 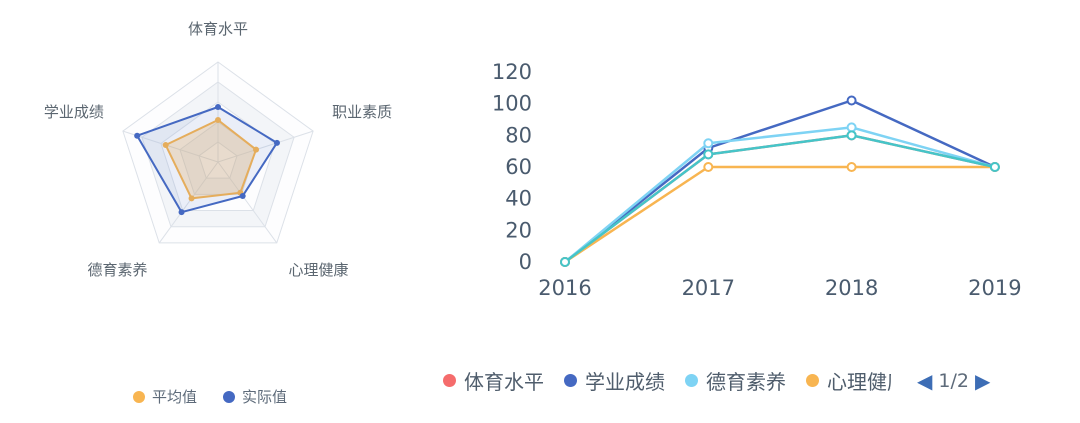 I want to click on svg-text: 2019, so click(x=994, y=288).